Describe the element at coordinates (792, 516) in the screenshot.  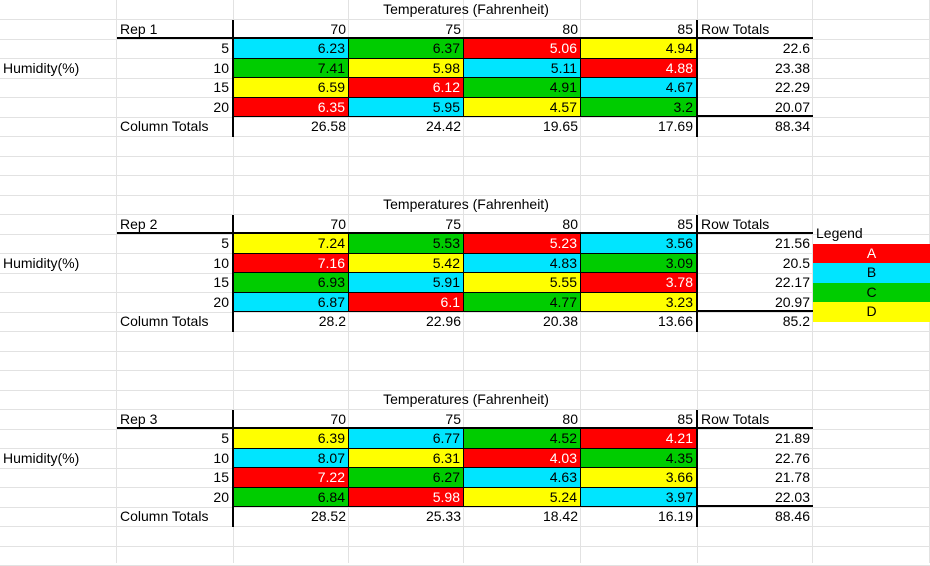
I see `grand-total: 88.46` at that location.